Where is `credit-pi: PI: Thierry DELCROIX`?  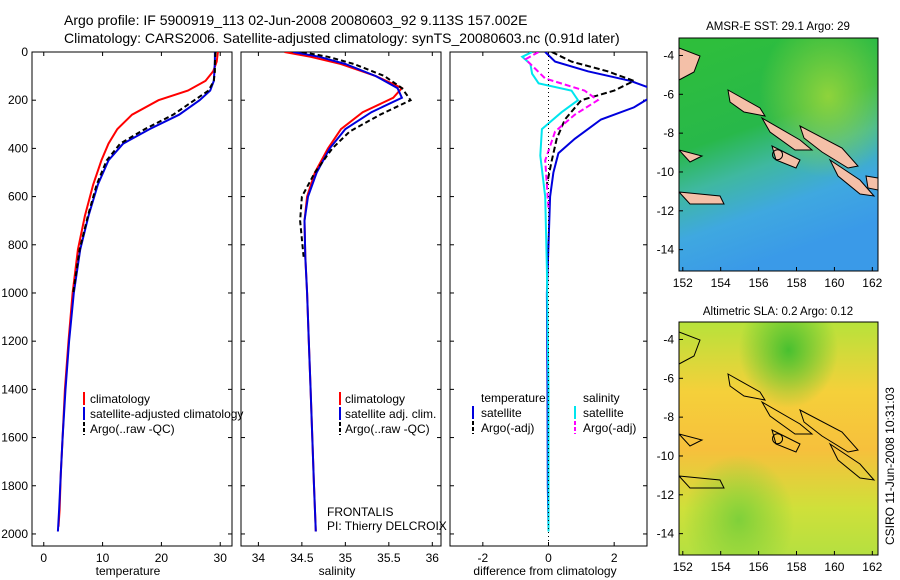
credit-pi: PI: Thierry DELCROIX is located at coordinates (387, 526).